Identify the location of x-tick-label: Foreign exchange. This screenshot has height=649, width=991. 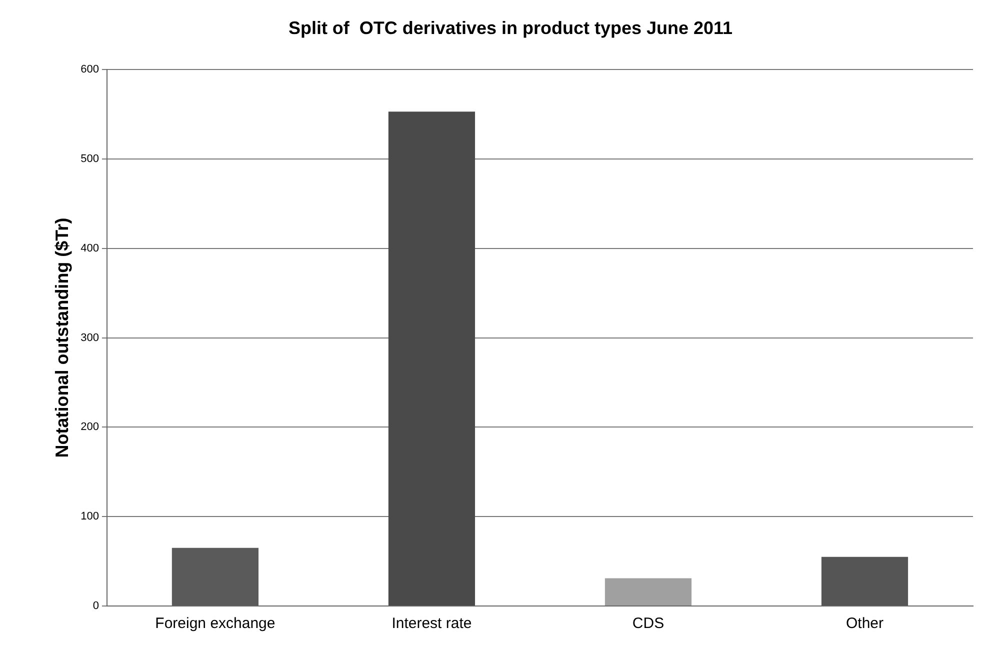
(215, 623).